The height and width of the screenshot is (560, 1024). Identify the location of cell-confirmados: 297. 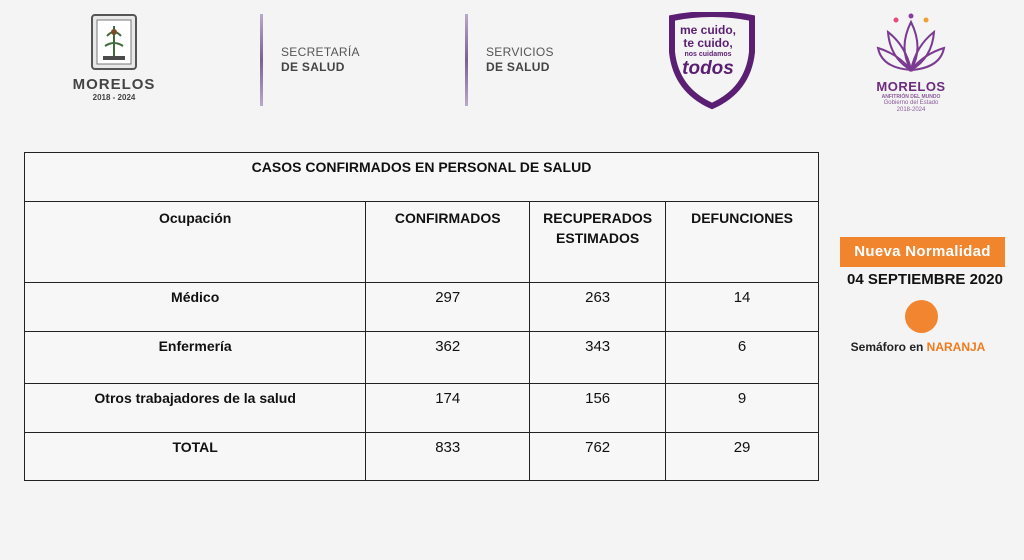
(448, 307).